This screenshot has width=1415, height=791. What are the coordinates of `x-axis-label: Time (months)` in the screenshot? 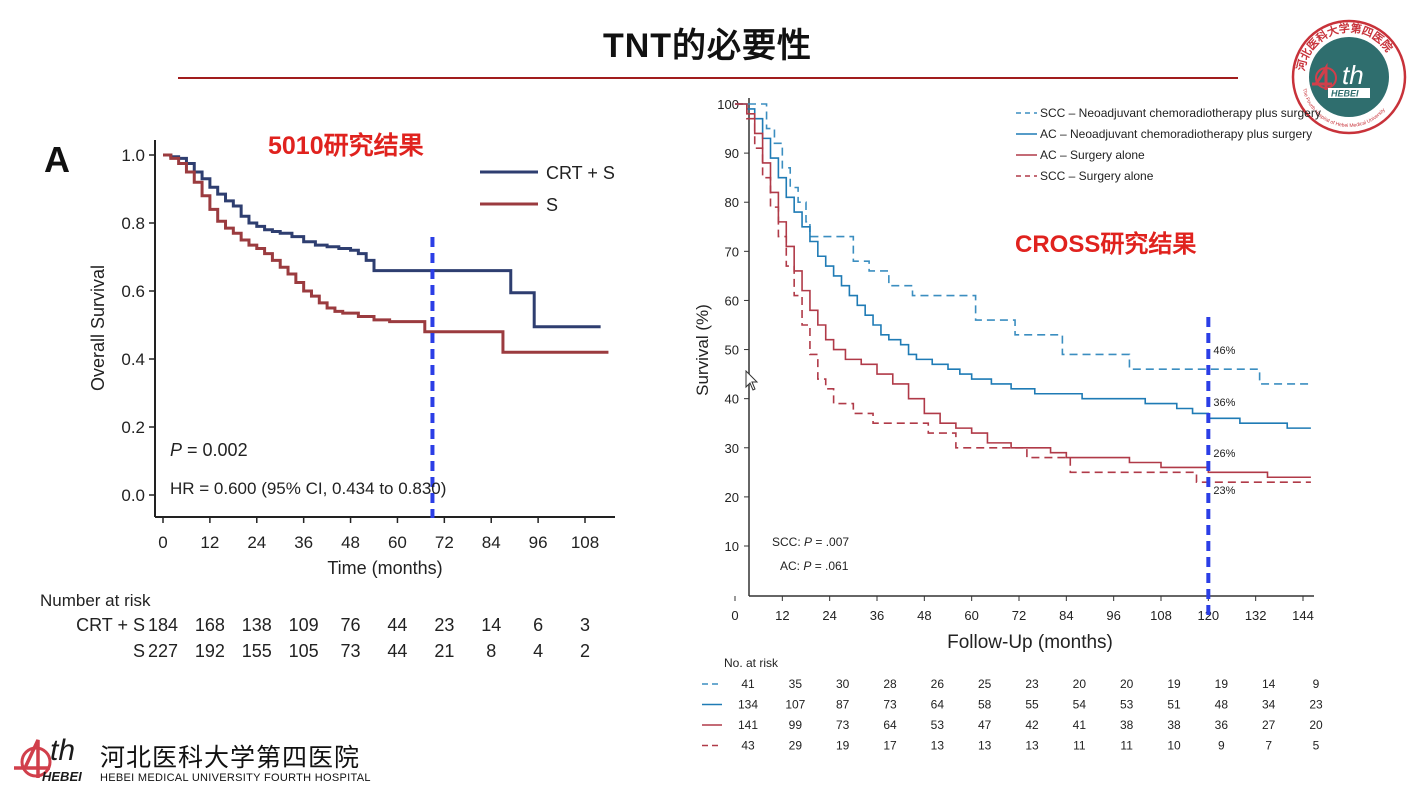 It's located at (384, 568).